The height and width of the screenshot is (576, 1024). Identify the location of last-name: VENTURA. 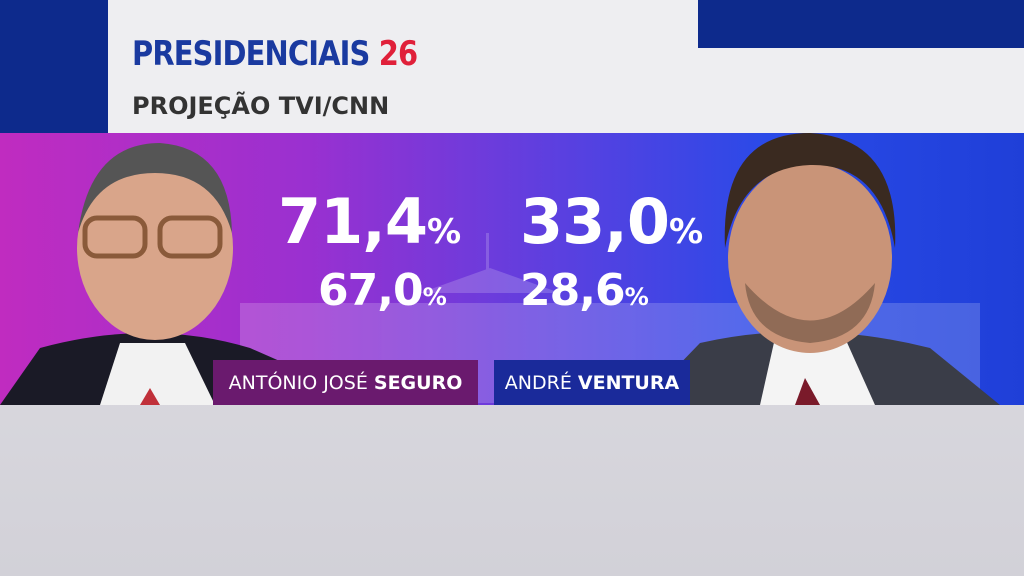
(628, 382).